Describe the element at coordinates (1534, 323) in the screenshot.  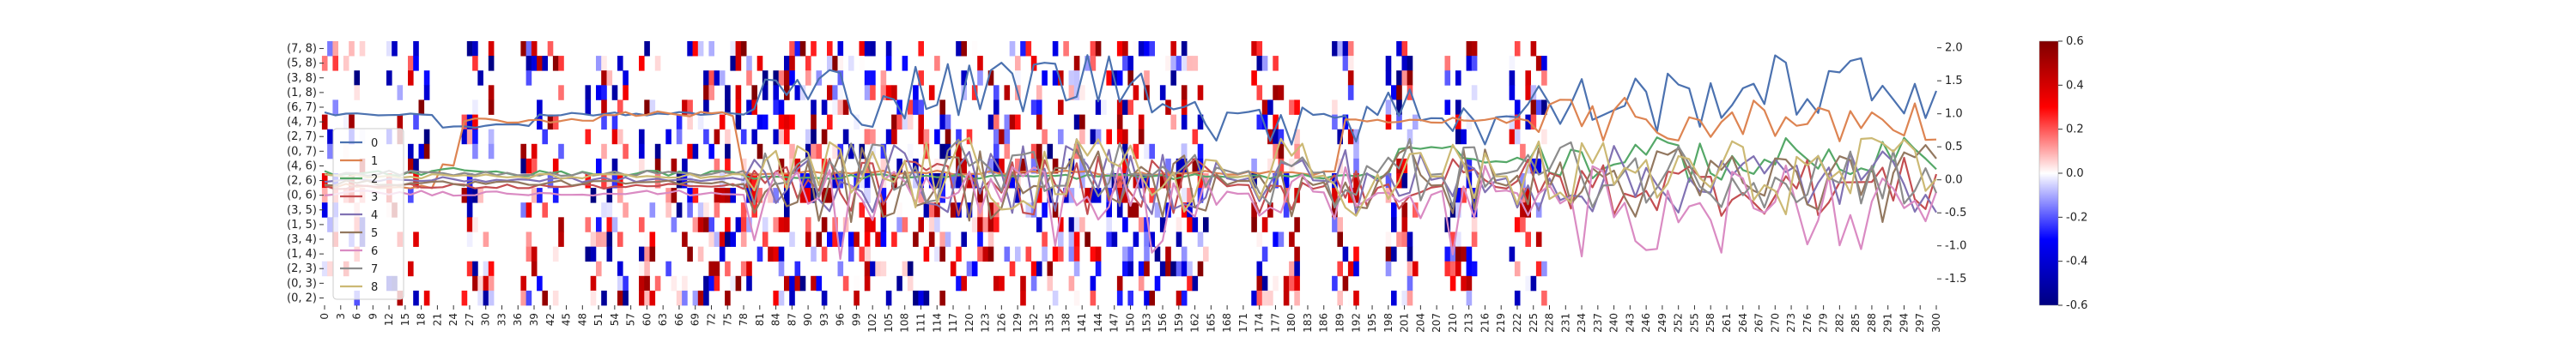
I see `x-tick-label: 225` at that location.